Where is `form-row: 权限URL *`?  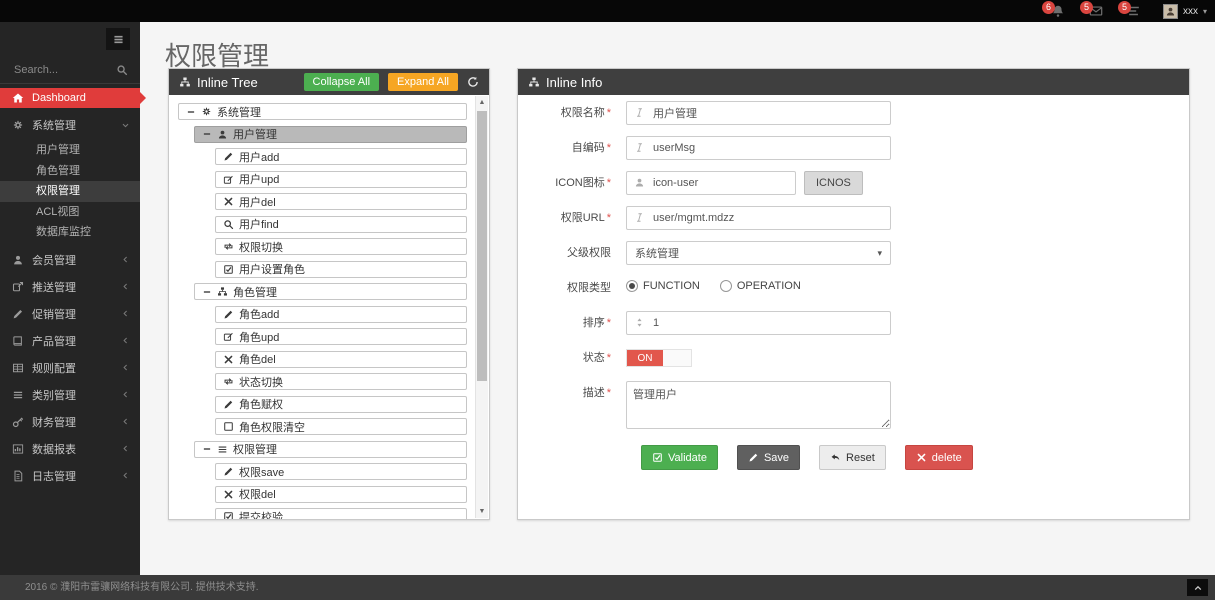 form-row: 权限URL * is located at coordinates (853, 218).